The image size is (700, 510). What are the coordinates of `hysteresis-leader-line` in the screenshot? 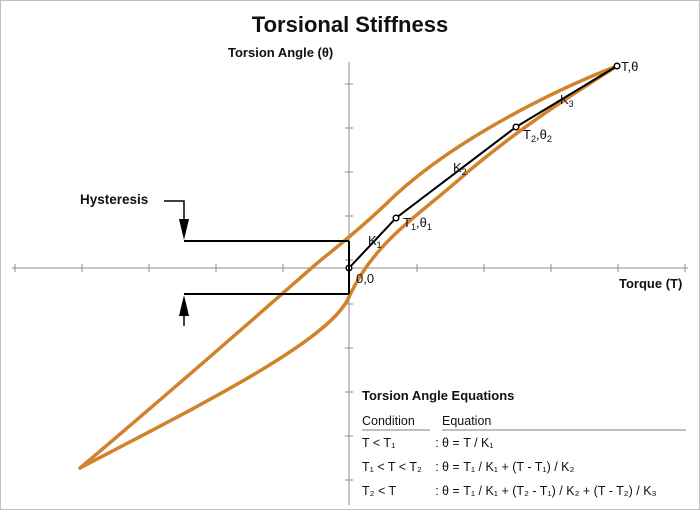 It's located at (174, 209).